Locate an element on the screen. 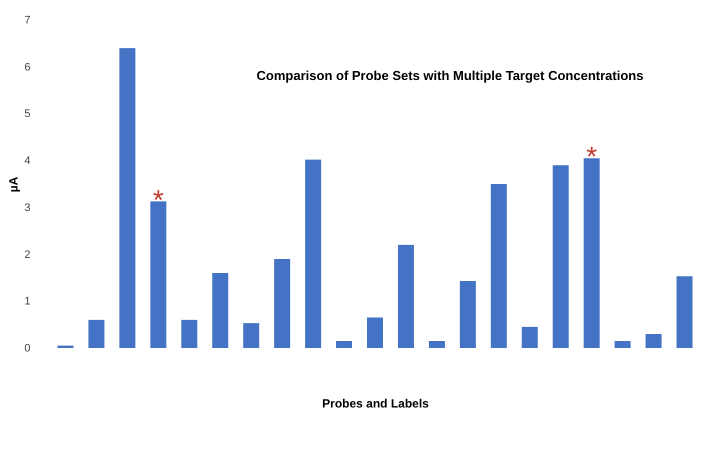 The image size is (716, 449). y-tick-label: 3 is located at coordinates (27, 208).